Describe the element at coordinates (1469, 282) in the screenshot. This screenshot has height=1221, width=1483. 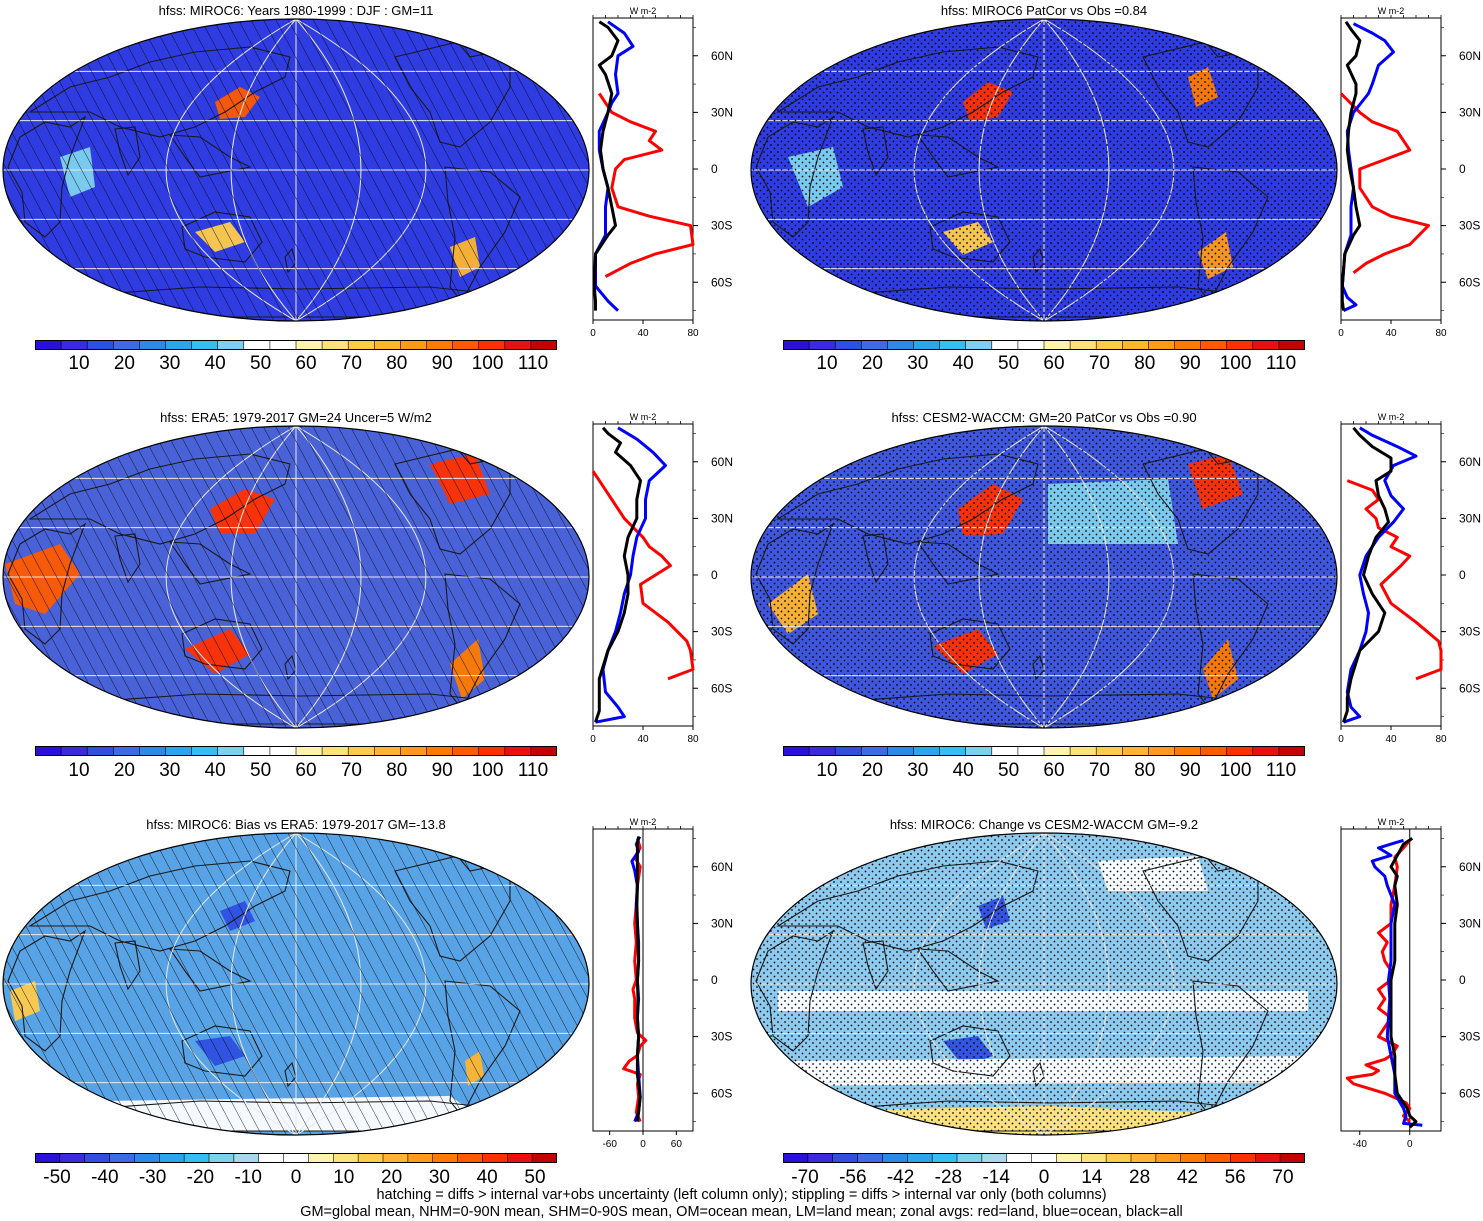
I see `lat-tick-label: 60S` at that location.